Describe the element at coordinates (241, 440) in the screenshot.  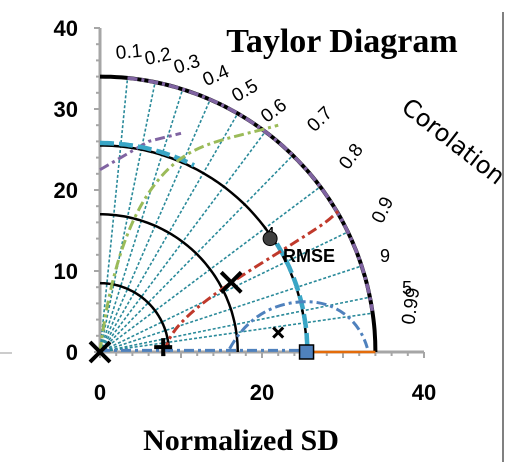
I see `x-axis-label: Normalized SD` at that location.